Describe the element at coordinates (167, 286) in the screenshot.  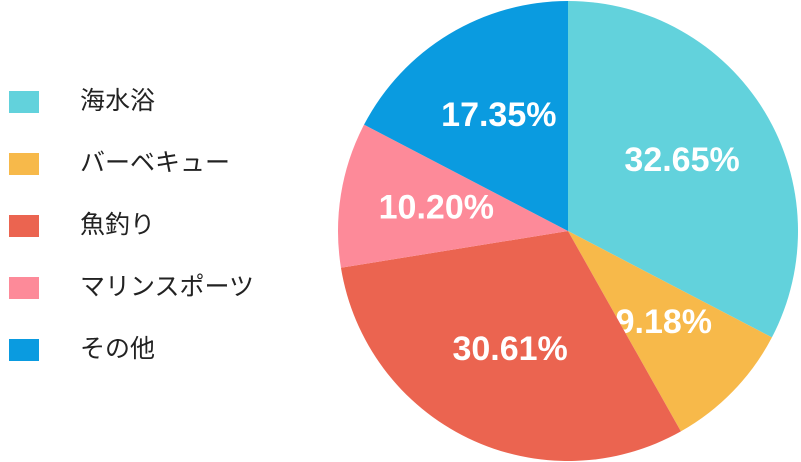
I see `legend-label: マリンスポーツ` at that location.